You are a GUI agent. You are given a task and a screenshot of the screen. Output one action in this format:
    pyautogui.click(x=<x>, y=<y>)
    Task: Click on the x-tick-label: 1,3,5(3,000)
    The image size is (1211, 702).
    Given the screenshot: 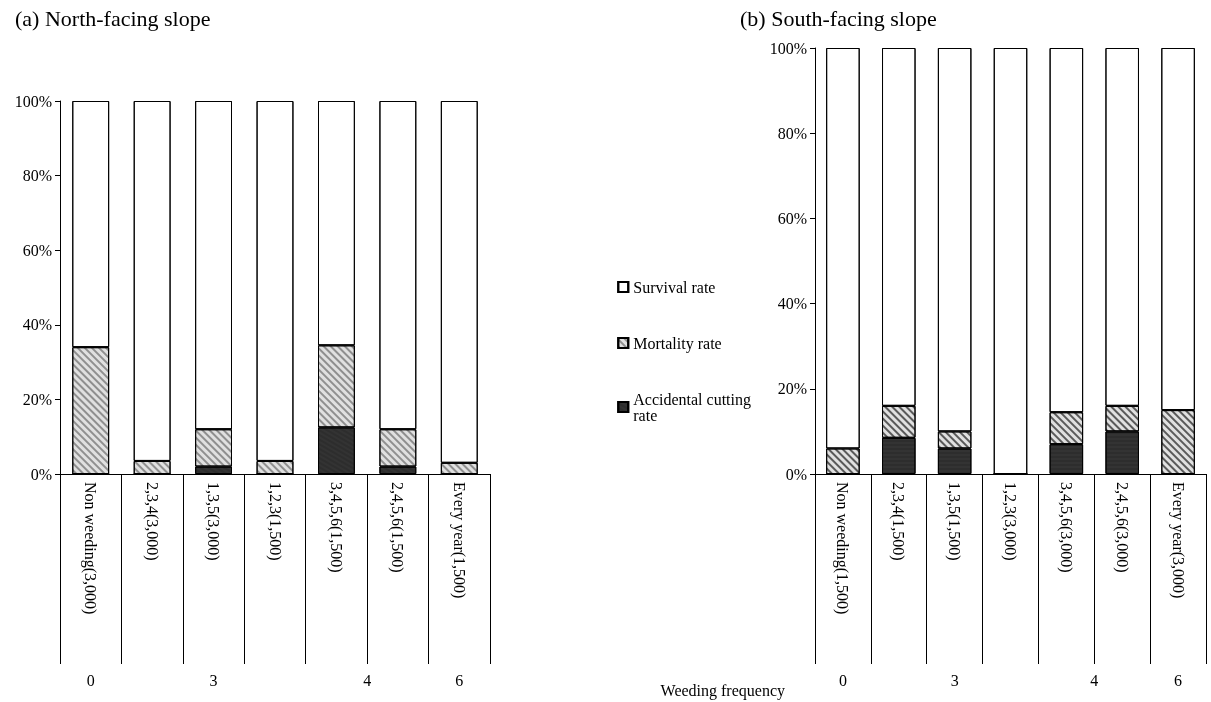 What is the action you would take?
    pyautogui.click(x=213, y=521)
    